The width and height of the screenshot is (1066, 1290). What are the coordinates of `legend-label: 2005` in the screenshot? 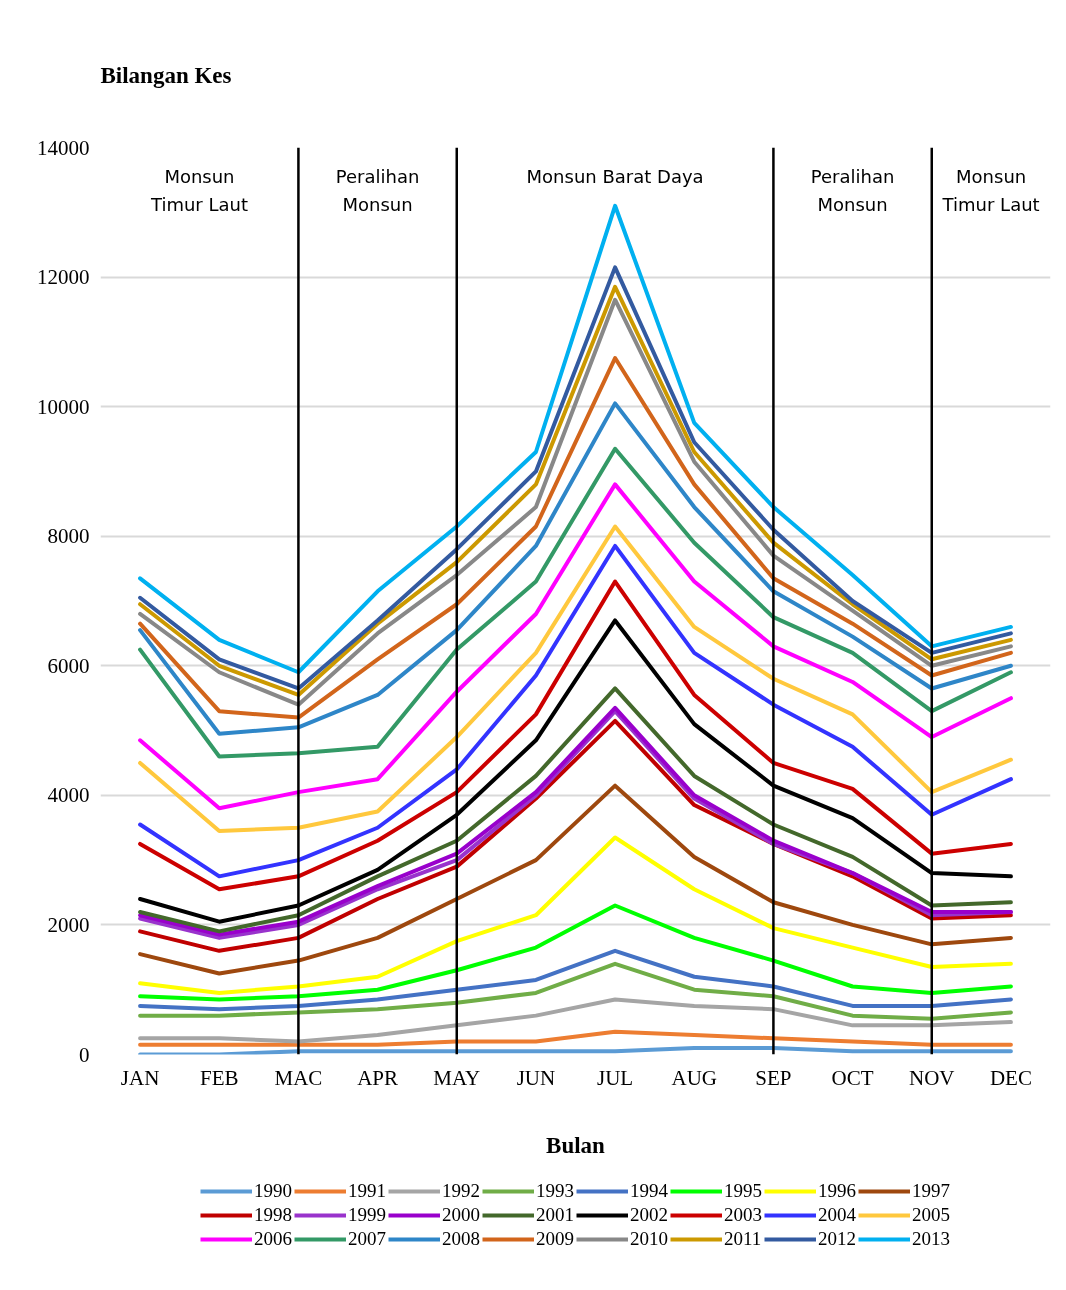 It's located at (931, 1215).